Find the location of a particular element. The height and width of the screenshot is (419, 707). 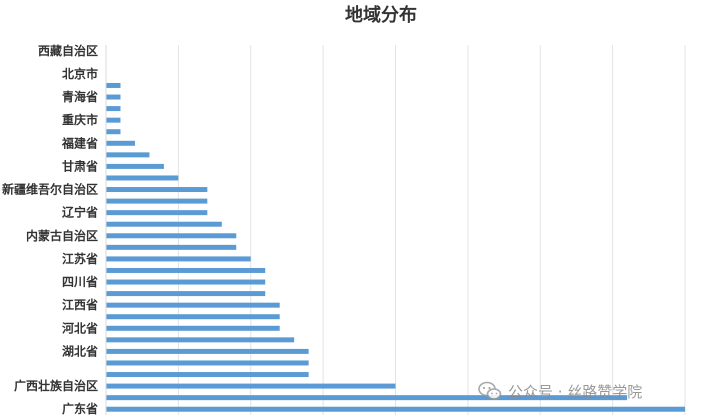

category-label: 四川省 is located at coordinates (80, 281).